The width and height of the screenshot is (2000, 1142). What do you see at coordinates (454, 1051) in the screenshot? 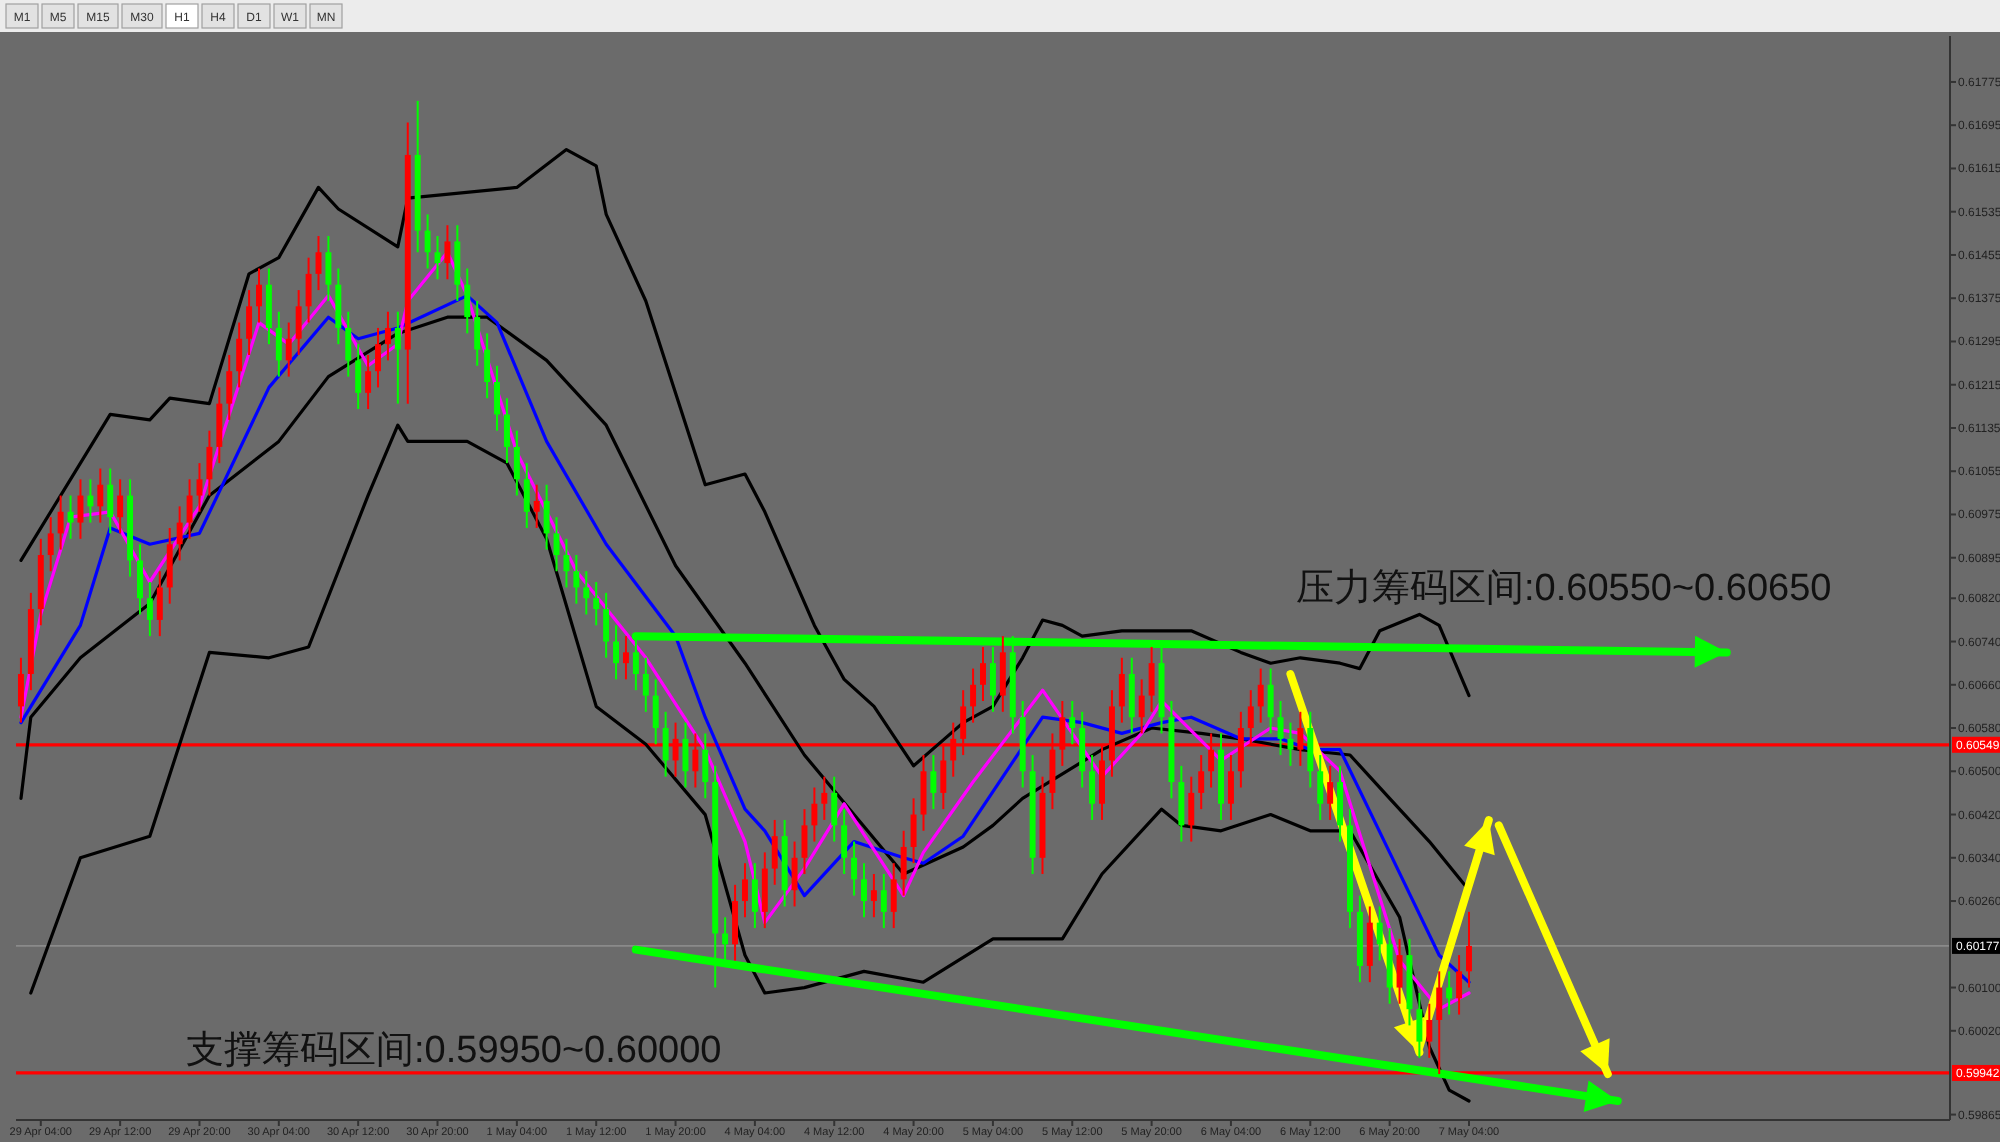
I see `annotation: 支撑筹码区间:0.59950~0.60000` at bounding box center [454, 1051].